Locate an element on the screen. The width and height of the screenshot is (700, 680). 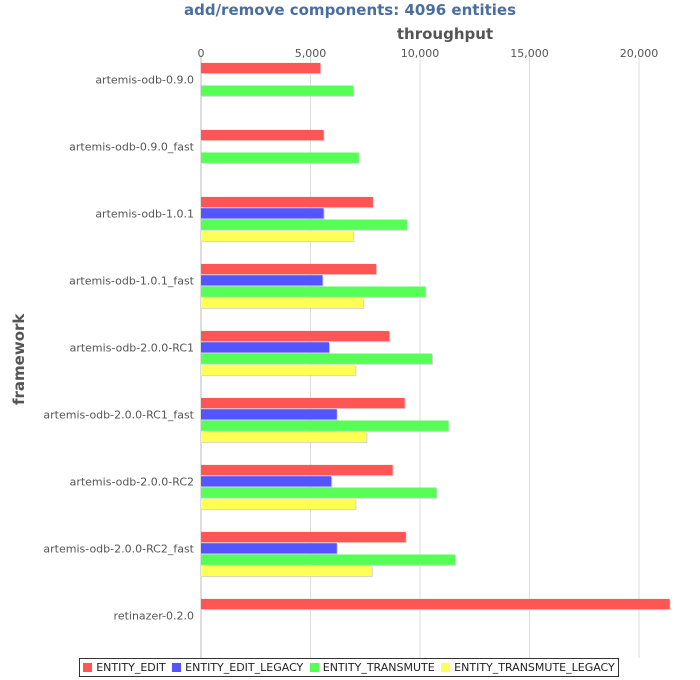
y-tick-label: artemis-odb-2.0.0-RC1 is located at coordinates (132, 348).